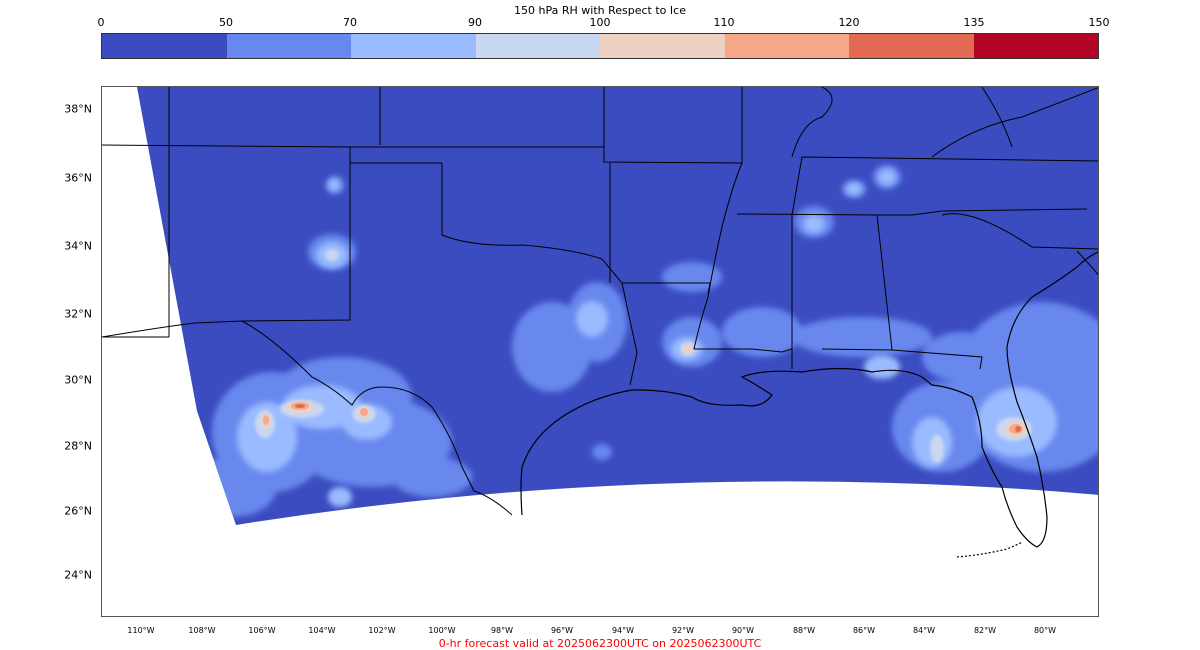  Describe the element at coordinates (442, 630) in the screenshot. I see `longitude-label: 100°W` at that location.